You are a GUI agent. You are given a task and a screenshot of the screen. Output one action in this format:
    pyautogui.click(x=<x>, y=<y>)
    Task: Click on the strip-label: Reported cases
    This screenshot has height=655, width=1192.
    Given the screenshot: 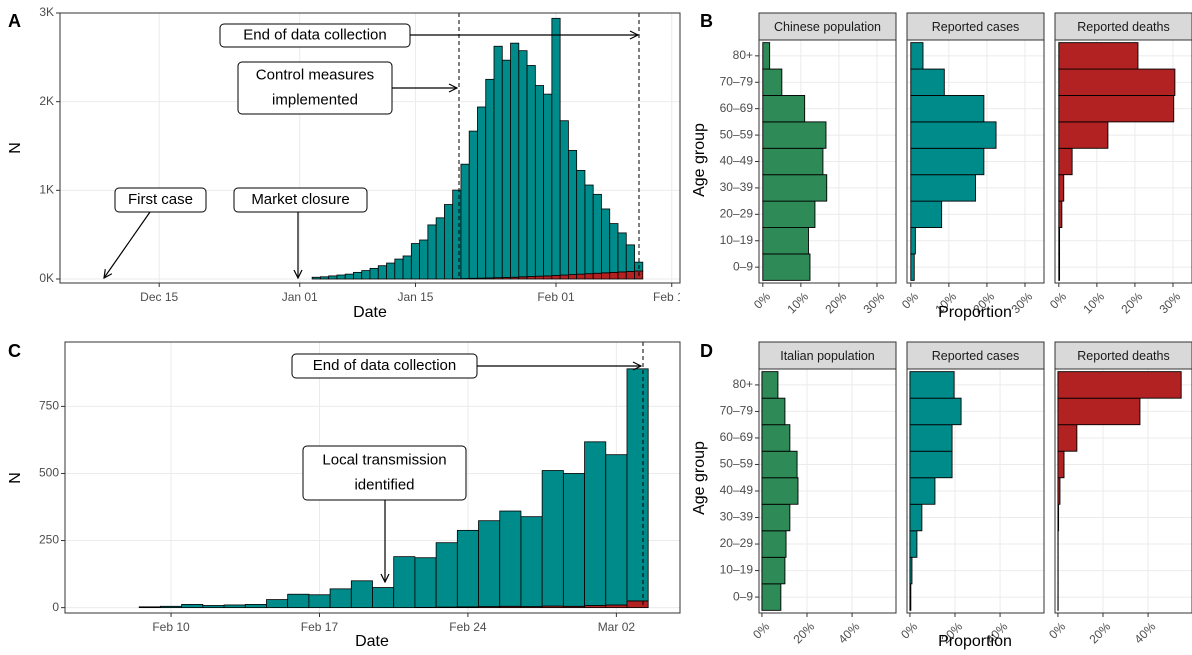 What is the action you would take?
    pyautogui.click(x=976, y=356)
    